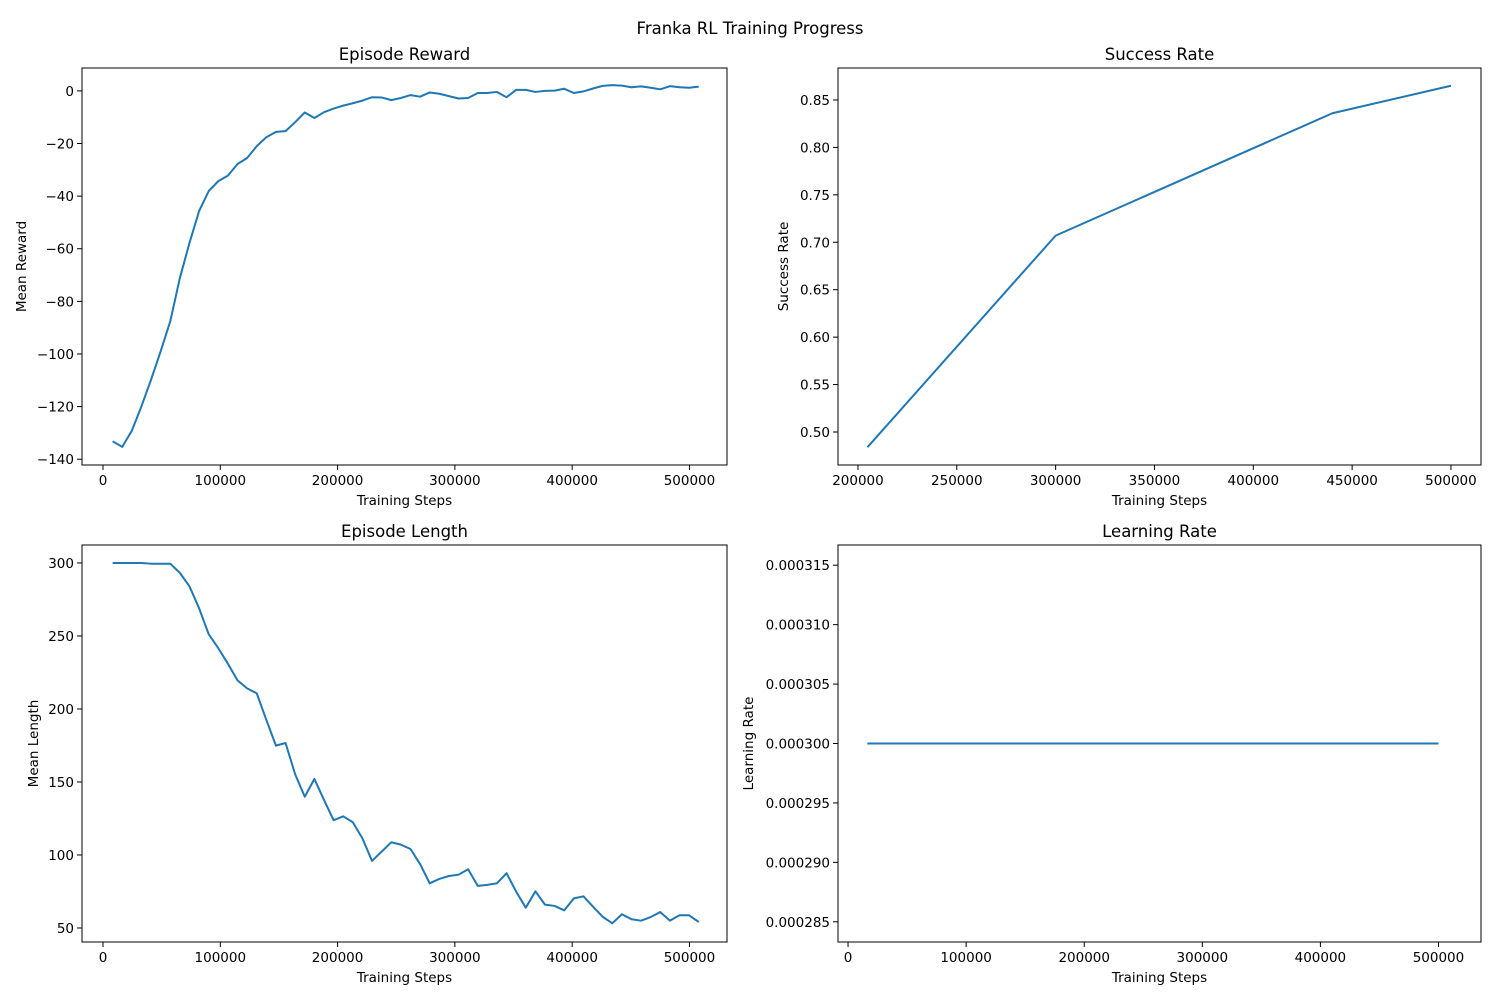  I want to click on y-tick-label: −120, so click(55, 408).